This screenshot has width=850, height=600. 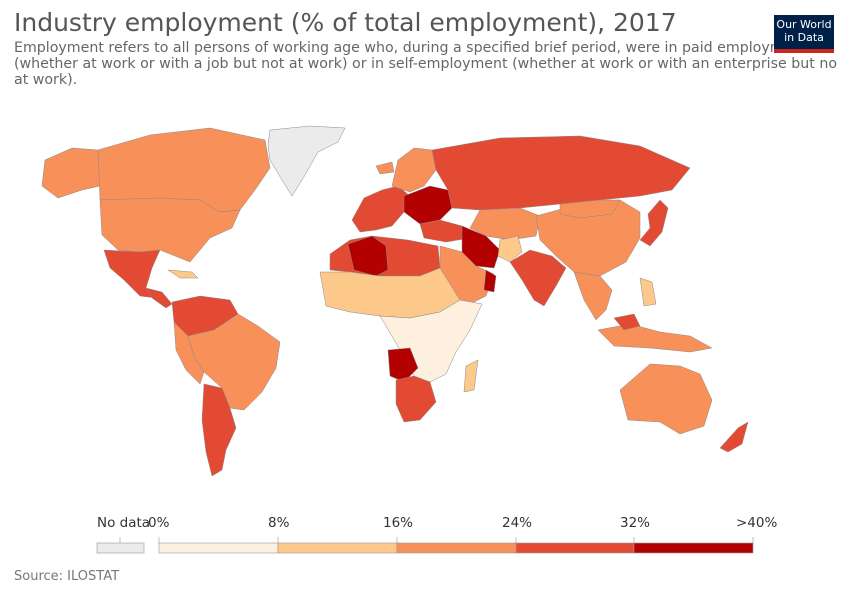 What do you see at coordinates (381, 209) in the screenshot?
I see `region-western-europe` at bounding box center [381, 209].